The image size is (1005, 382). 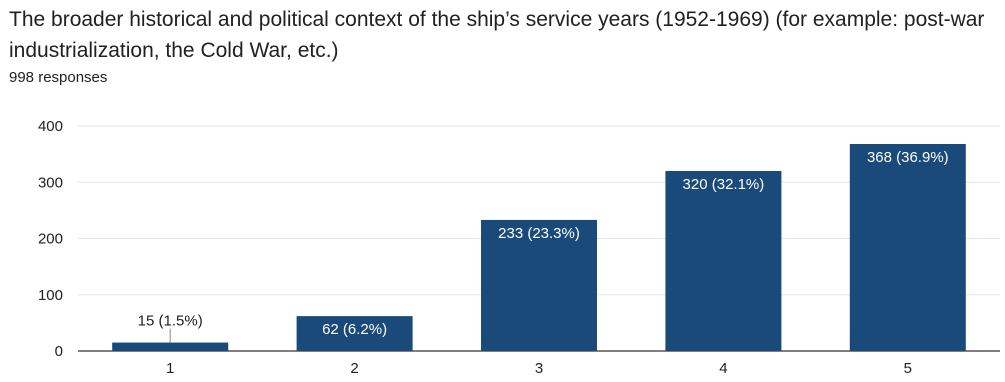 I want to click on y-tick-label: 400, so click(x=50, y=126).